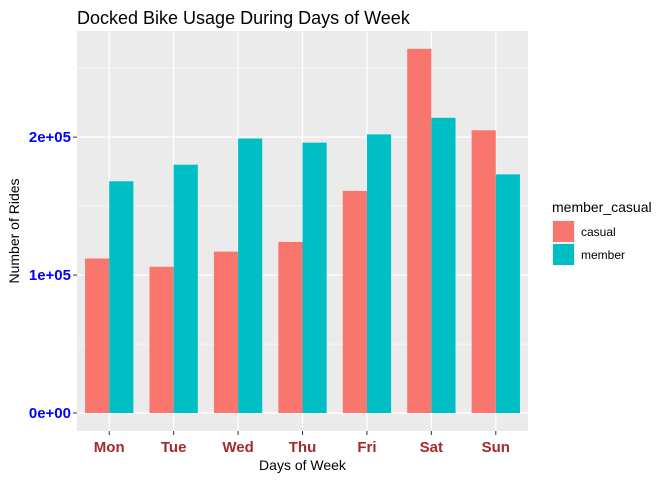 The image size is (672, 480). What do you see at coordinates (563, 231) in the screenshot?
I see `legend-swatch-casual` at bounding box center [563, 231].